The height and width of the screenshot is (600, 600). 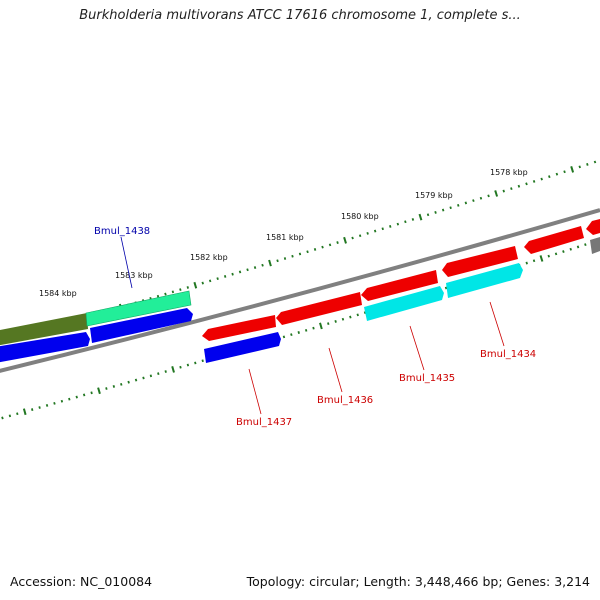 What do you see at coordinates (345, 400) in the screenshot?
I see `gene-label-bmul-1436: Bmul_1436` at bounding box center [345, 400].